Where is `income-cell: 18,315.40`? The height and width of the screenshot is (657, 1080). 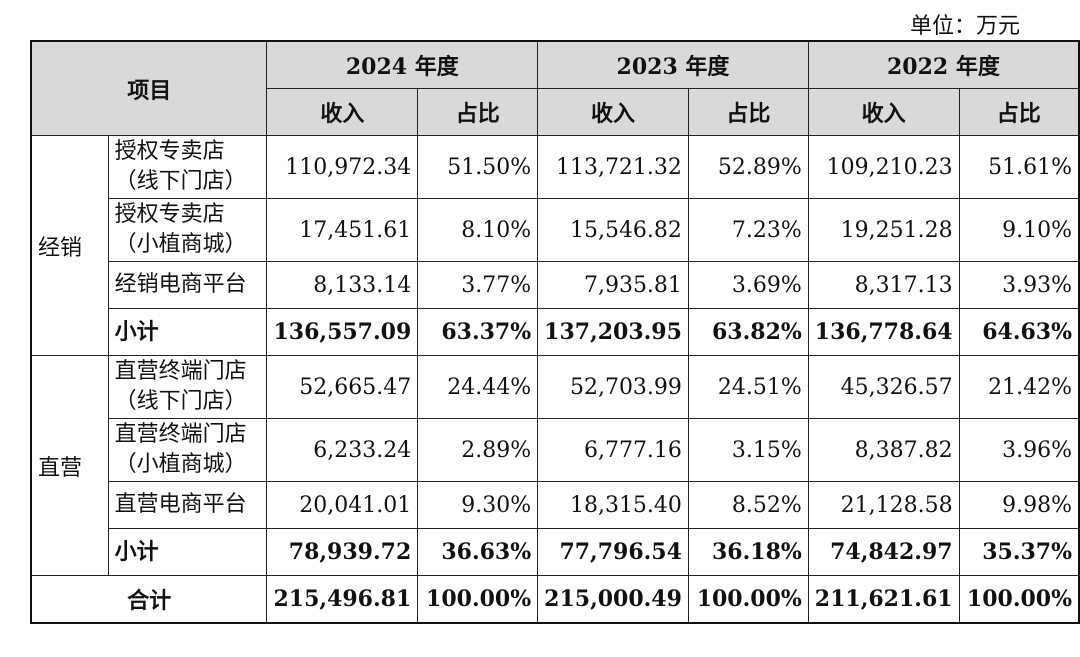 income-cell: 18,315.40 is located at coordinates (613, 505).